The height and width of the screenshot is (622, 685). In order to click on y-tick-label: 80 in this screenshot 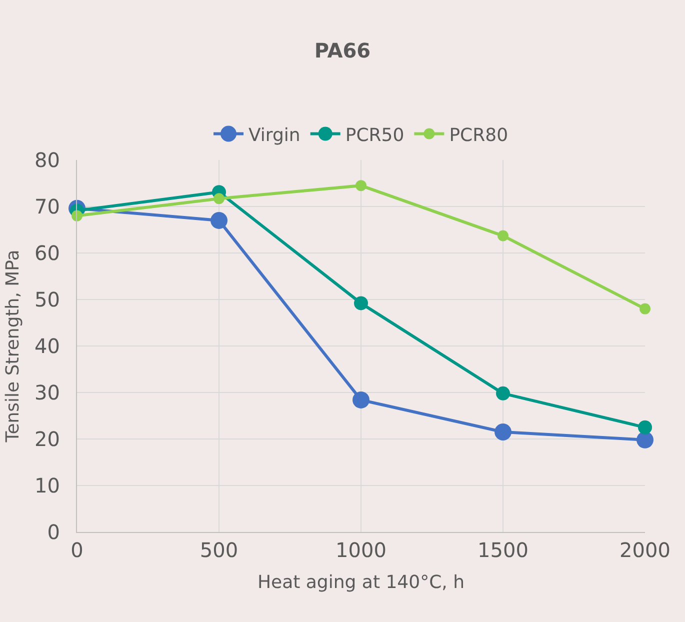, I will do `click(47, 160)`.